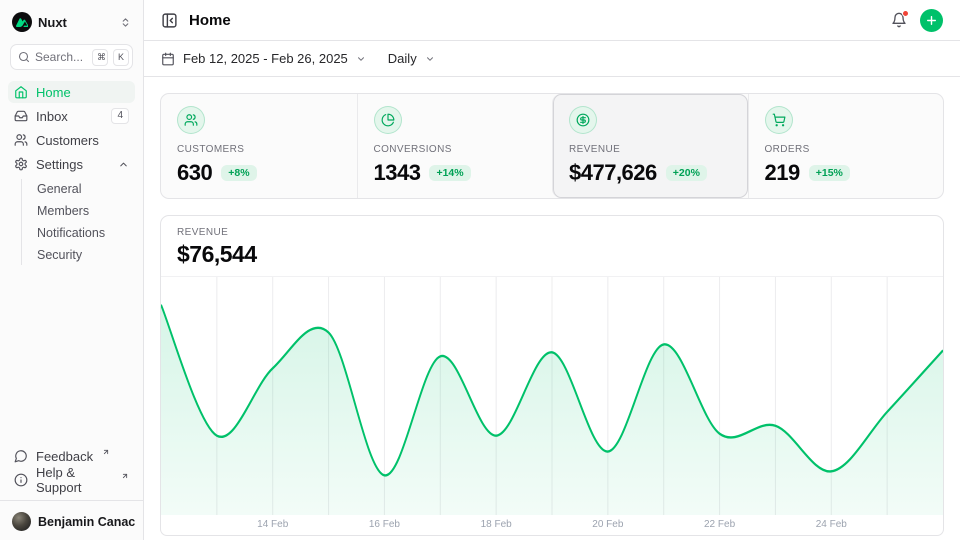  Describe the element at coordinates (169, 20) in the screenshot. I see `sidebar-collapse-button` at that location.